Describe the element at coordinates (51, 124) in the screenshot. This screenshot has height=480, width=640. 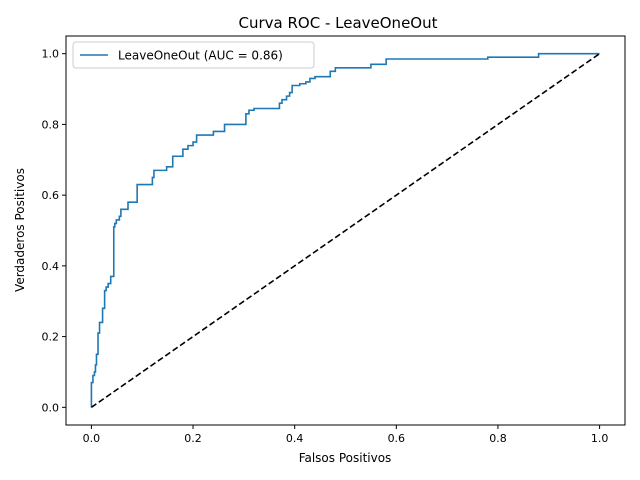
I see `y-tick-label: 0.8` at that location.